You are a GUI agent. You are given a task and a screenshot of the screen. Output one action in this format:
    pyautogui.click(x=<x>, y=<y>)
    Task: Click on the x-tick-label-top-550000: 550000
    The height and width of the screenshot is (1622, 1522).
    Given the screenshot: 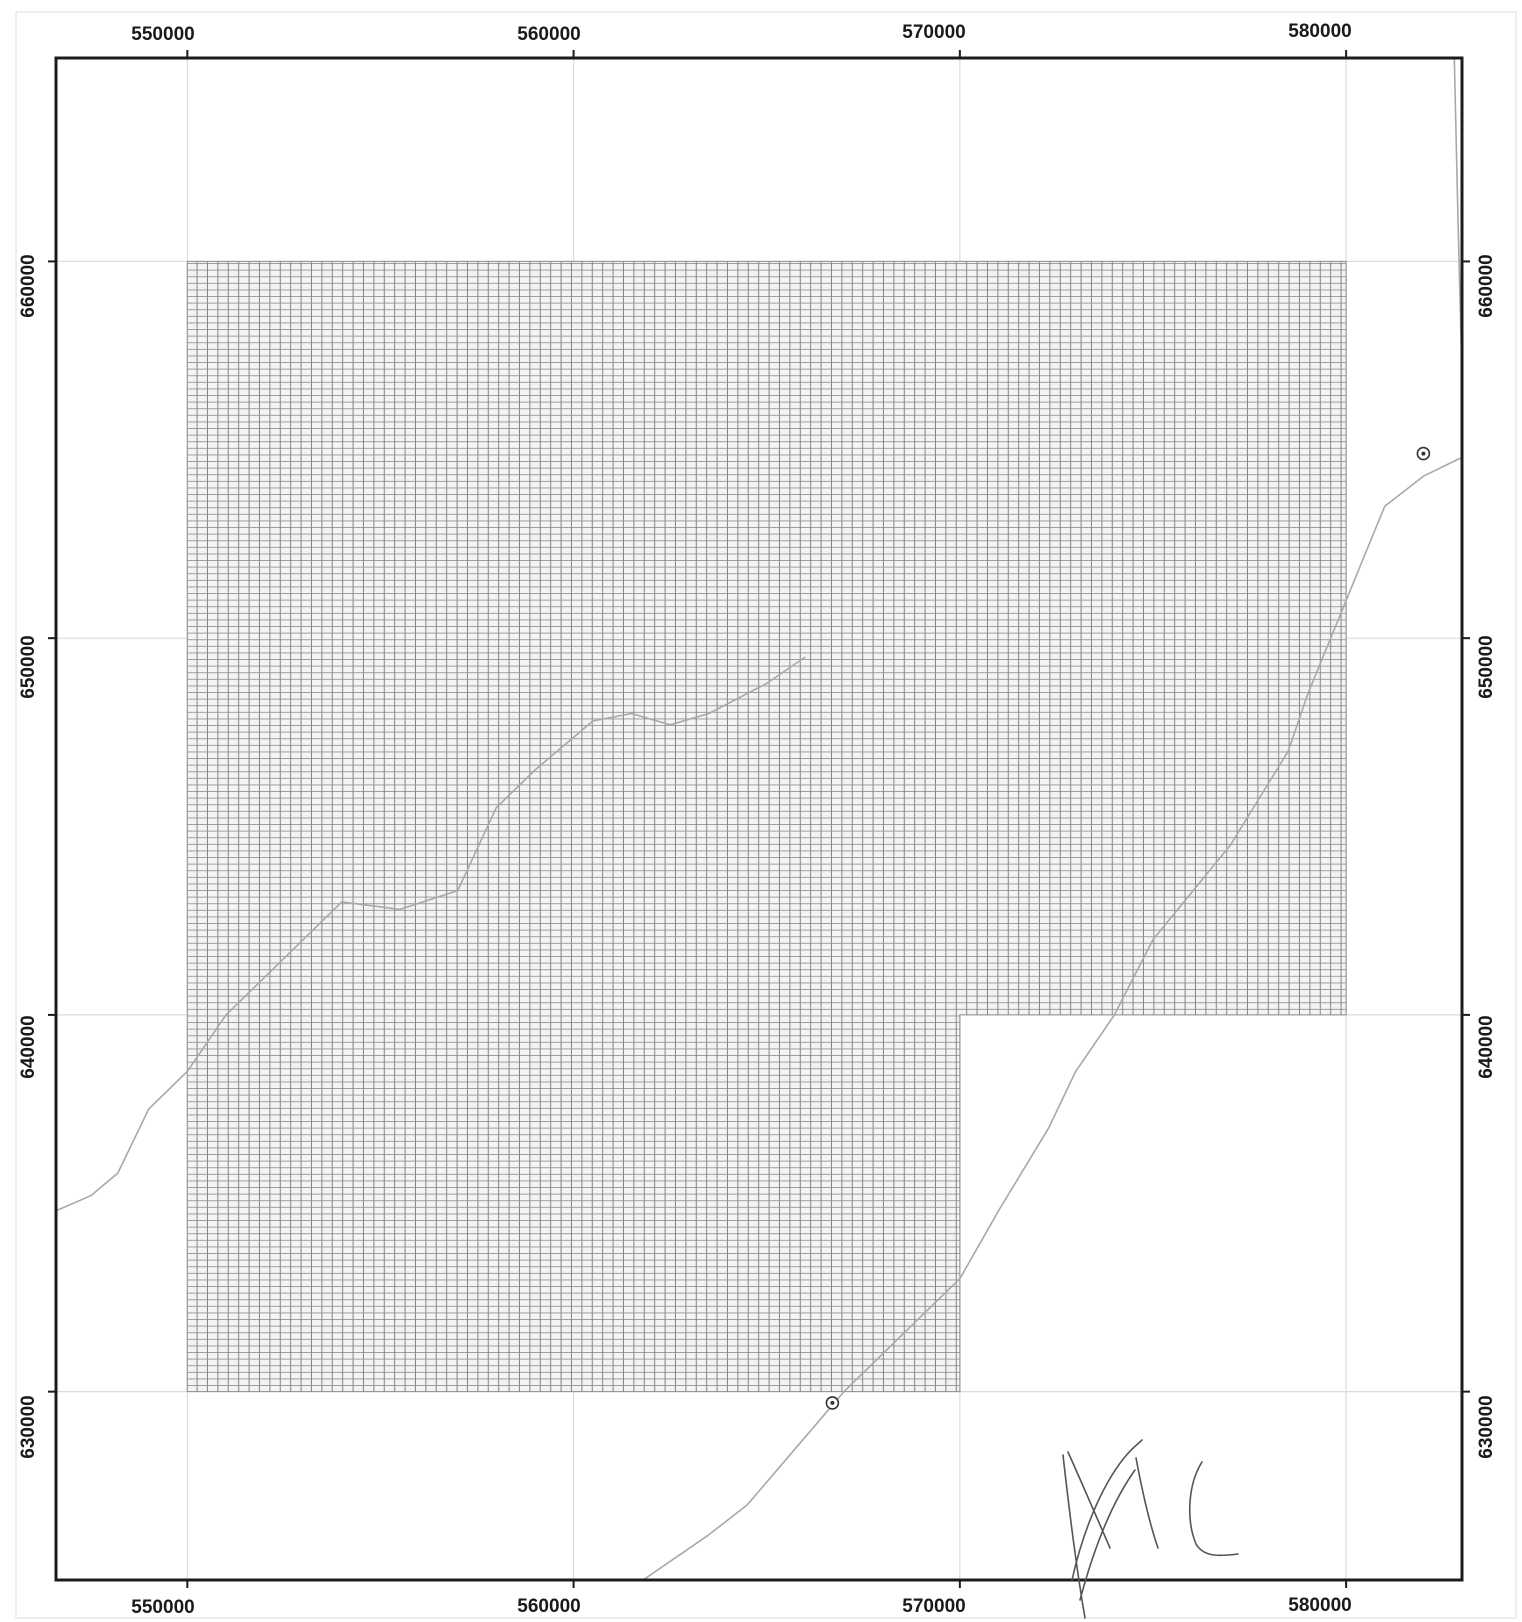 What is the action you would take?
    pyautogui.click(x=162, y=34)
    